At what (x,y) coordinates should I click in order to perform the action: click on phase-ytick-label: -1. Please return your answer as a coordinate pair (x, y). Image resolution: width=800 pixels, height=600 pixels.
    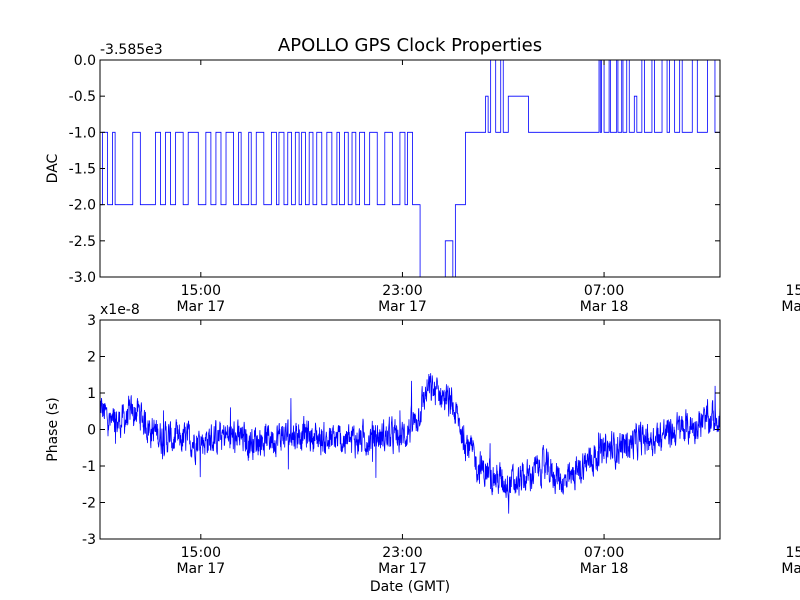
    Looking at the image, I should click on (89, 467).